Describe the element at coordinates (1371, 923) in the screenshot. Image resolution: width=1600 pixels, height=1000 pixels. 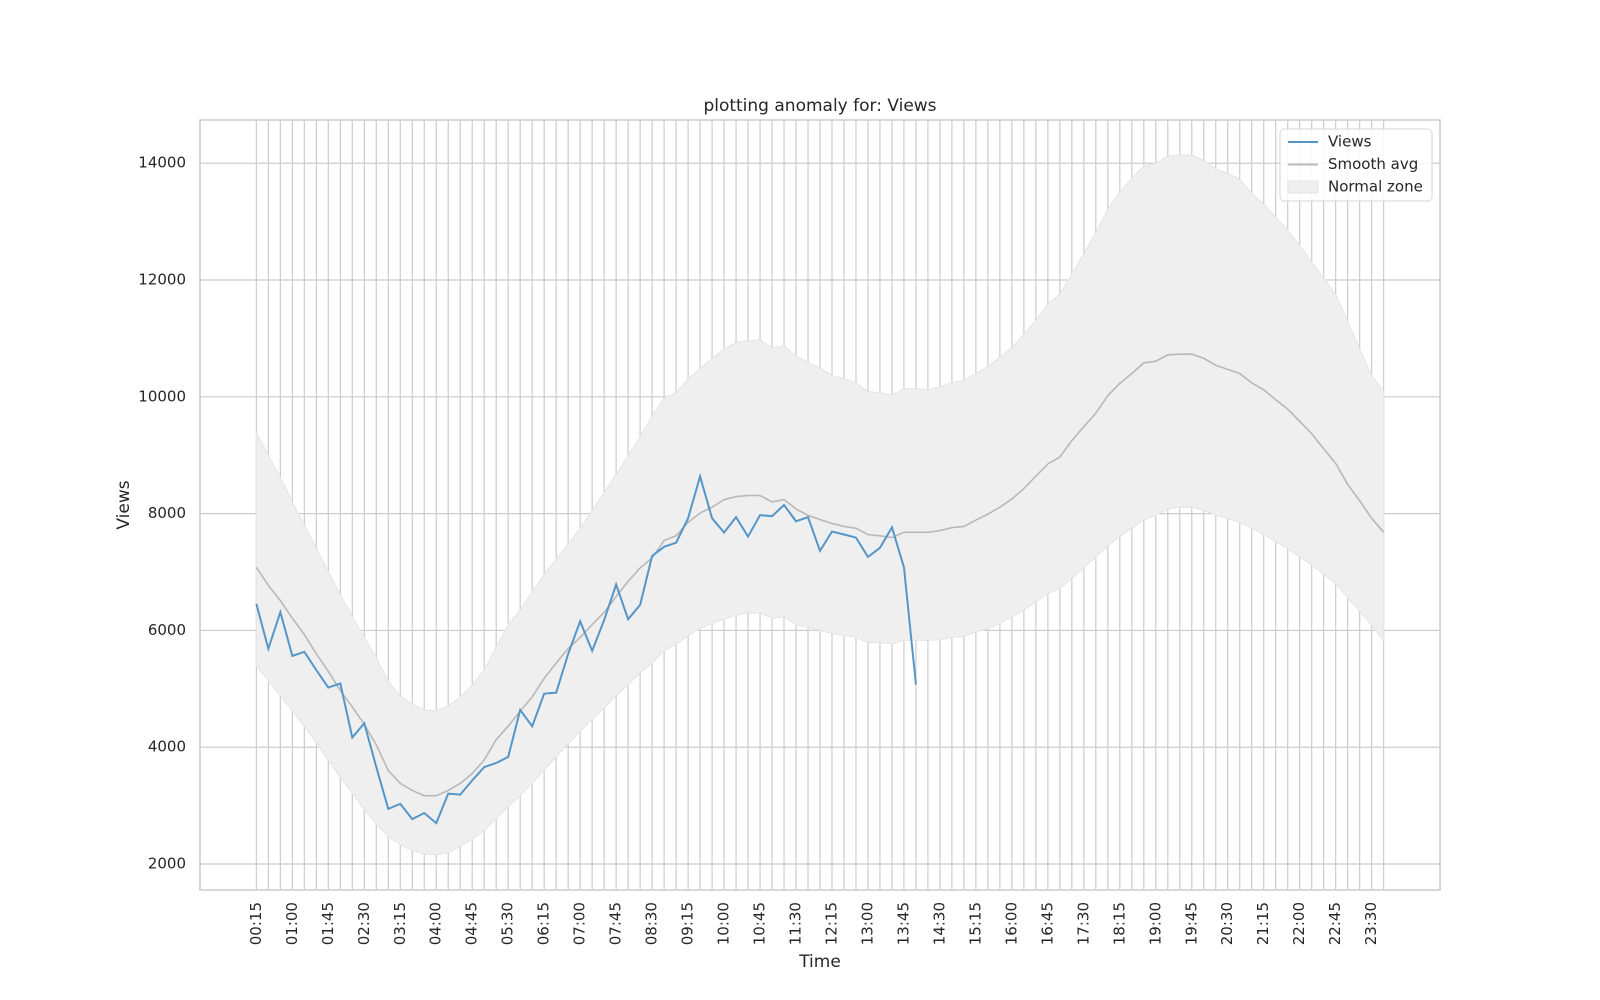
I see `x-tick-label: 23:30` at that location.